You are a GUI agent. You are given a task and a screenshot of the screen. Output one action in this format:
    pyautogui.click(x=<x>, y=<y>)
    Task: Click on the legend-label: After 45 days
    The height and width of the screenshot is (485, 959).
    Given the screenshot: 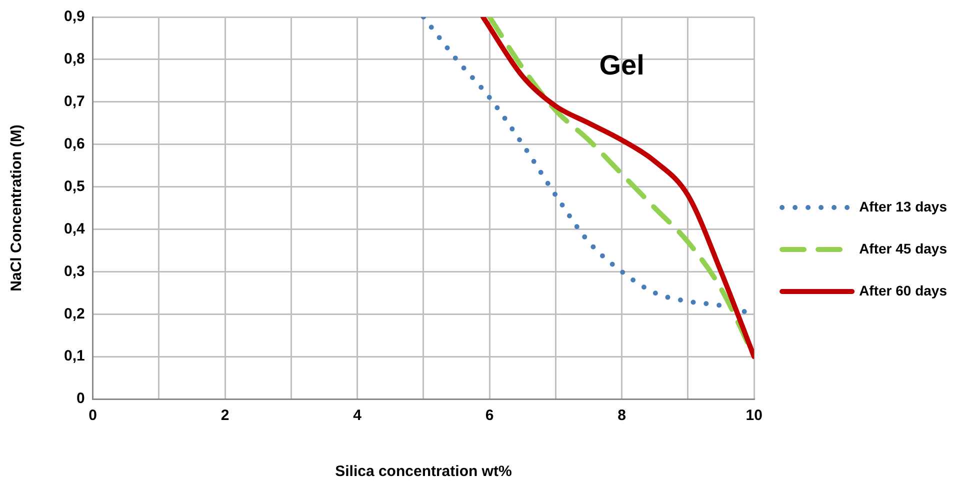 What is the action you would take?
    pyautogui.click(x=903, y=248)
    